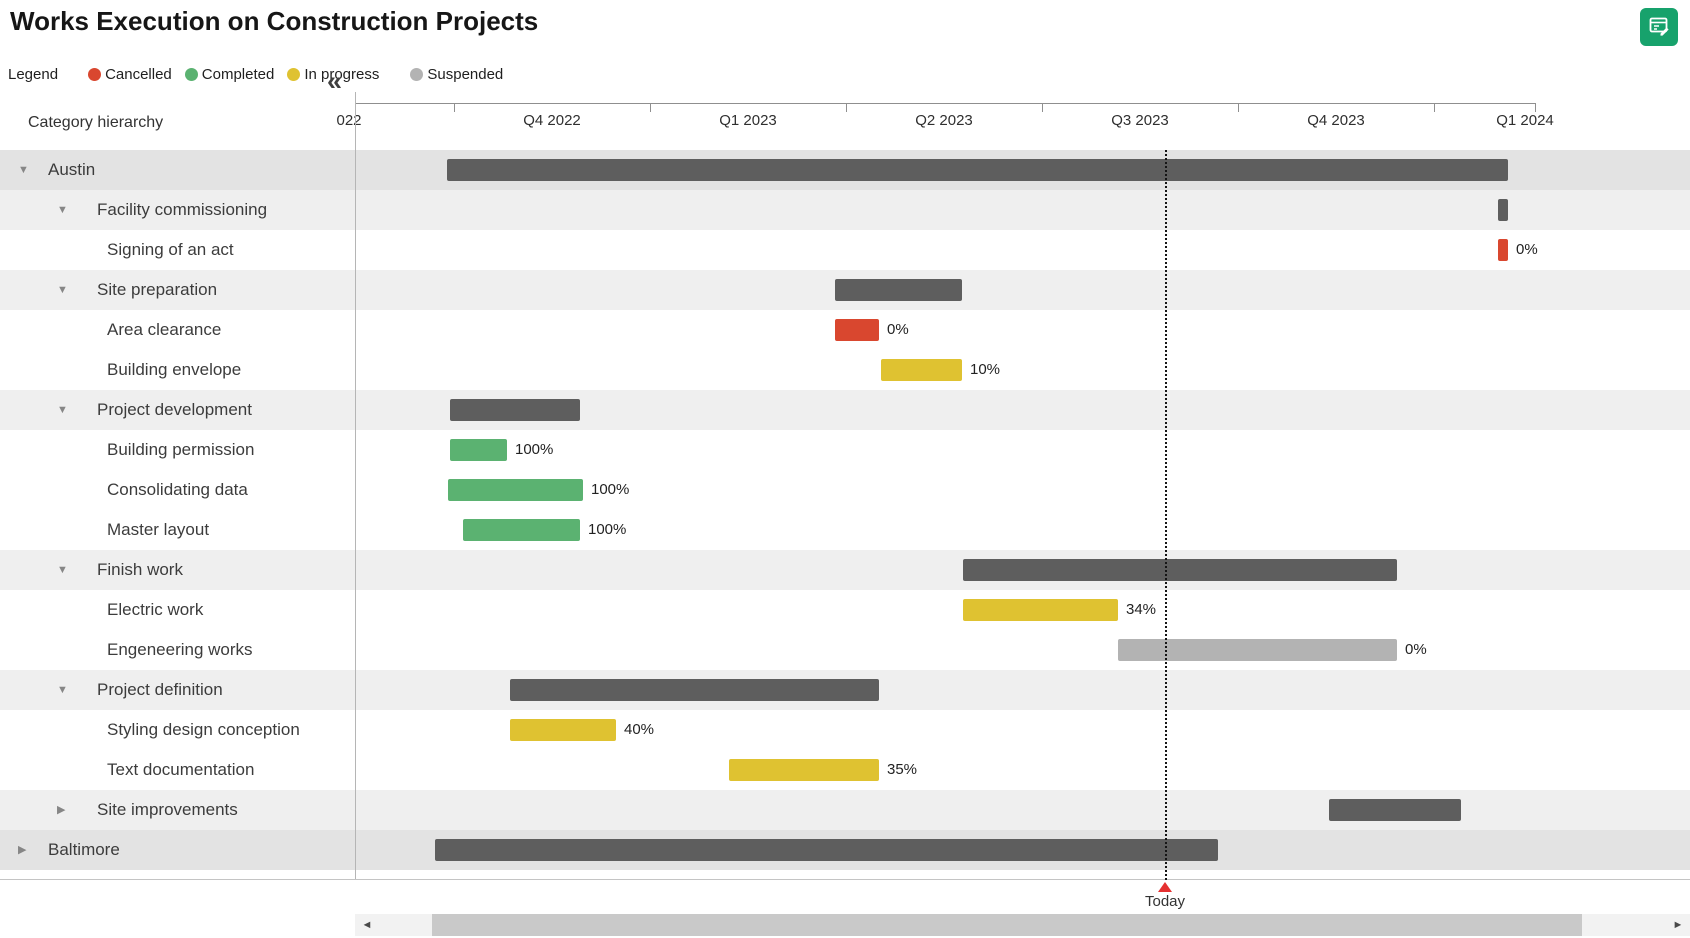  What do you see at coordinates (639, 729) in the screenshot?
I see `progress-label: 40%` at bounding box center [639, 729].